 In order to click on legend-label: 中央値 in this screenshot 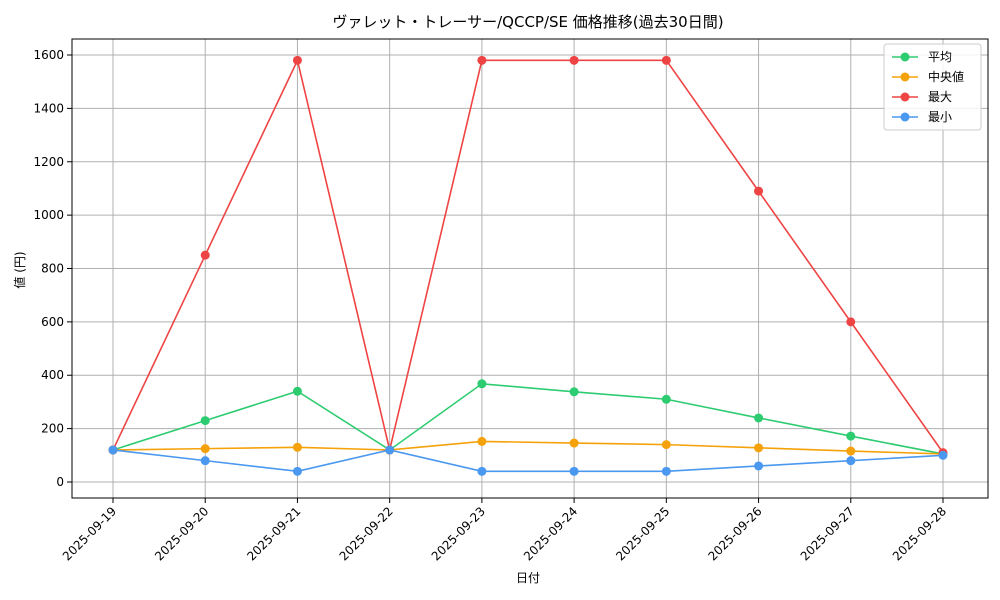, I will do `click(946, 76)`.